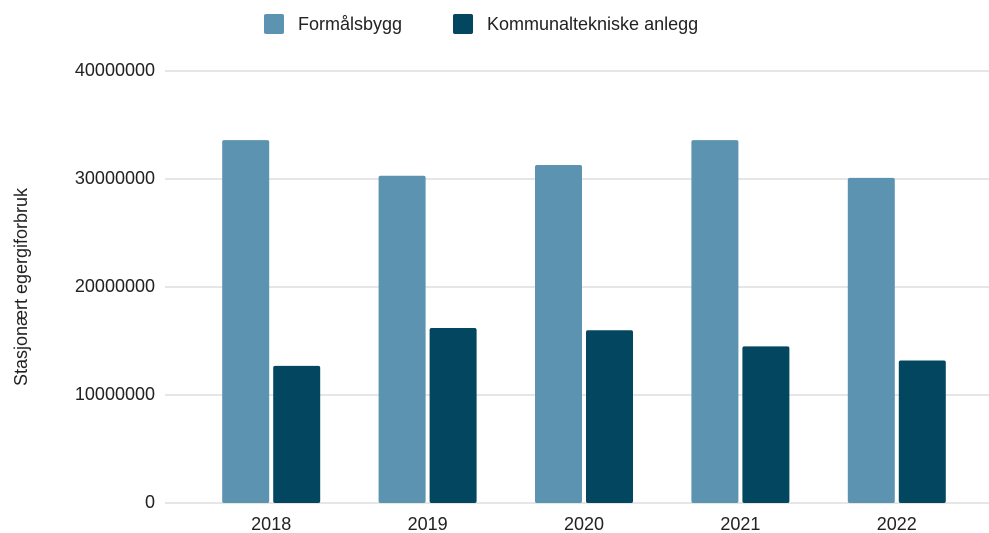 The height and width of the screenshot is (533, 989). What do you see at coordinates (115, 178) in the screenshot?
I see `y-tick-label: 30000000` at bounding box center [115, 178].